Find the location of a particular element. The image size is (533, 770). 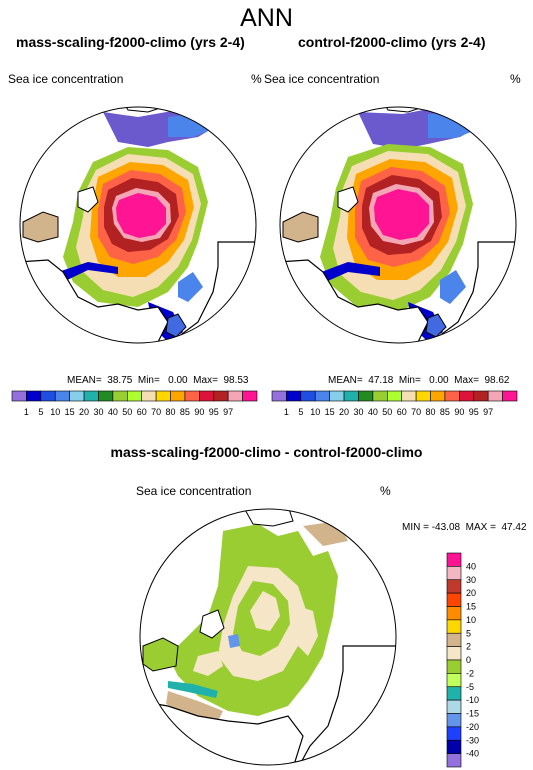

diff-units-label: % is located at coordinates (385, 491).